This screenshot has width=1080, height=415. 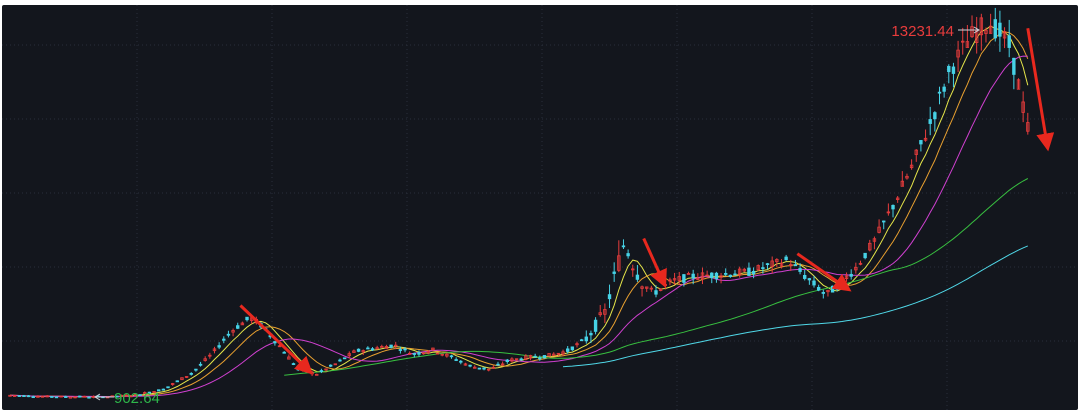 What do you see at coordinates (137, 398) in the screenshot?
I see `low-price-label: 902.64` at bounding box center [137, 398].